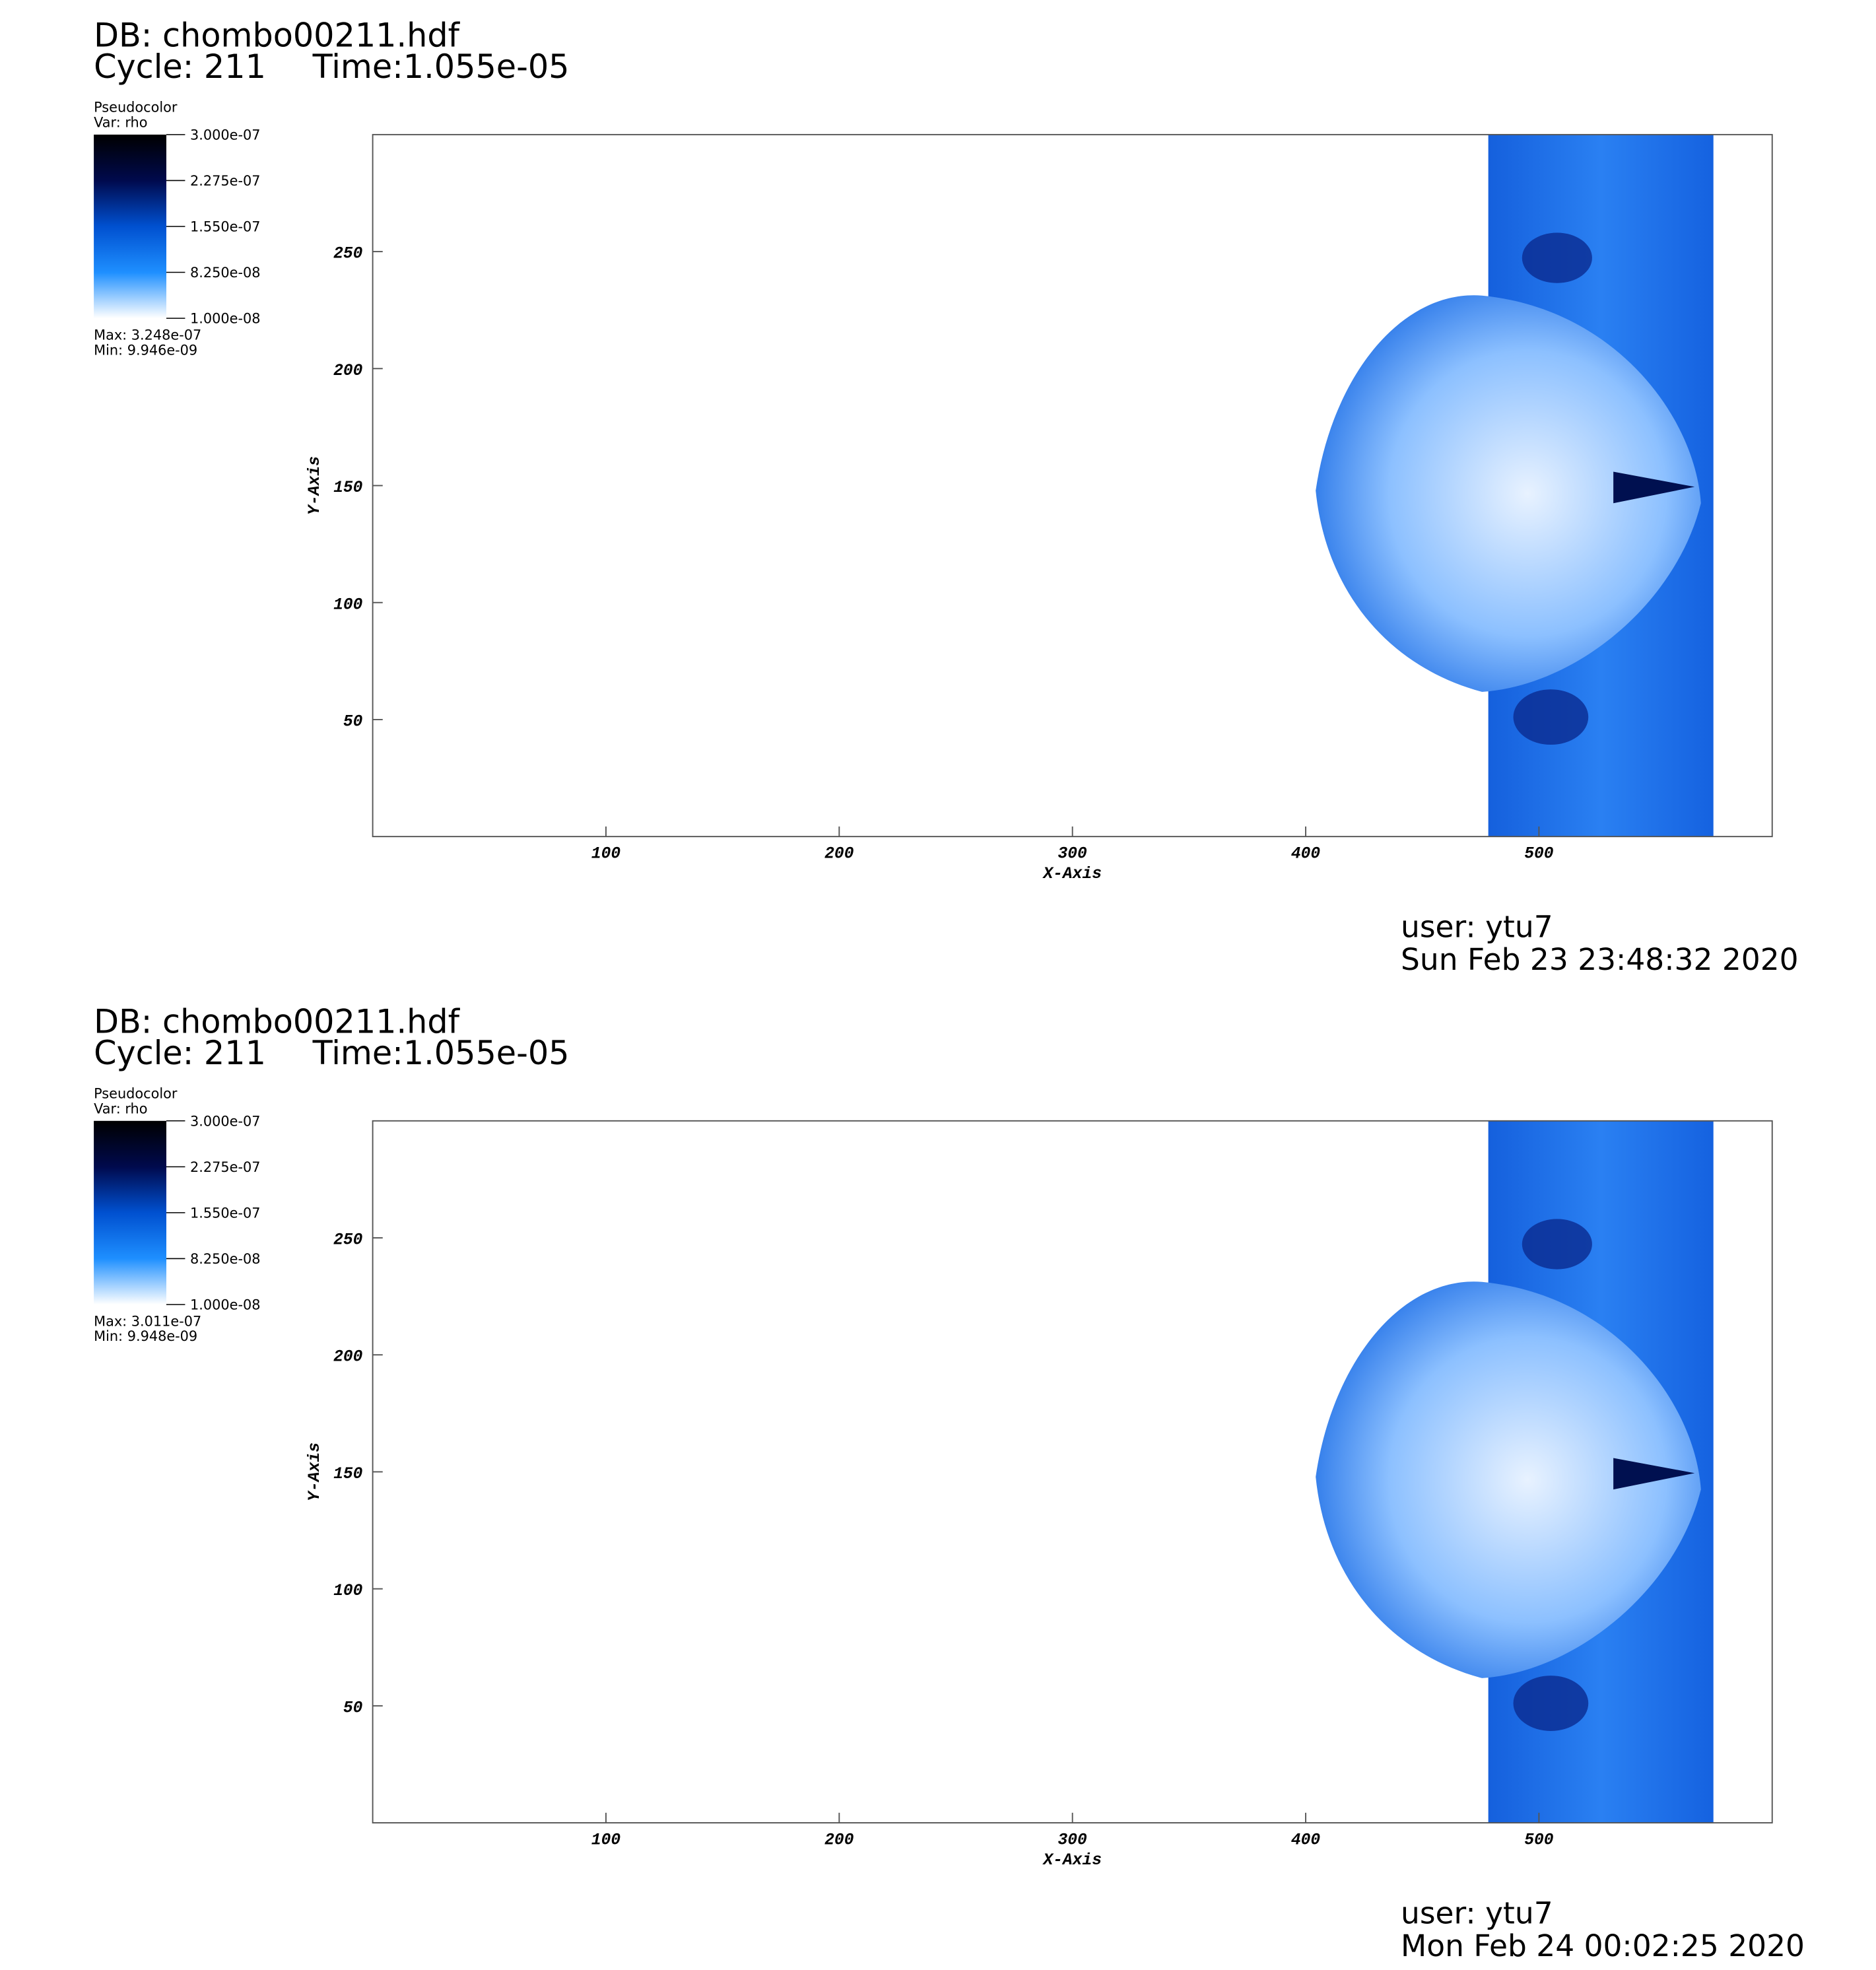 The image size is (1876, 1970). What do you see at coordinates (145, 1336) in the screenshot?
I see `min-label: Min: 9.948e-09` at bounding box center [145, 1336].